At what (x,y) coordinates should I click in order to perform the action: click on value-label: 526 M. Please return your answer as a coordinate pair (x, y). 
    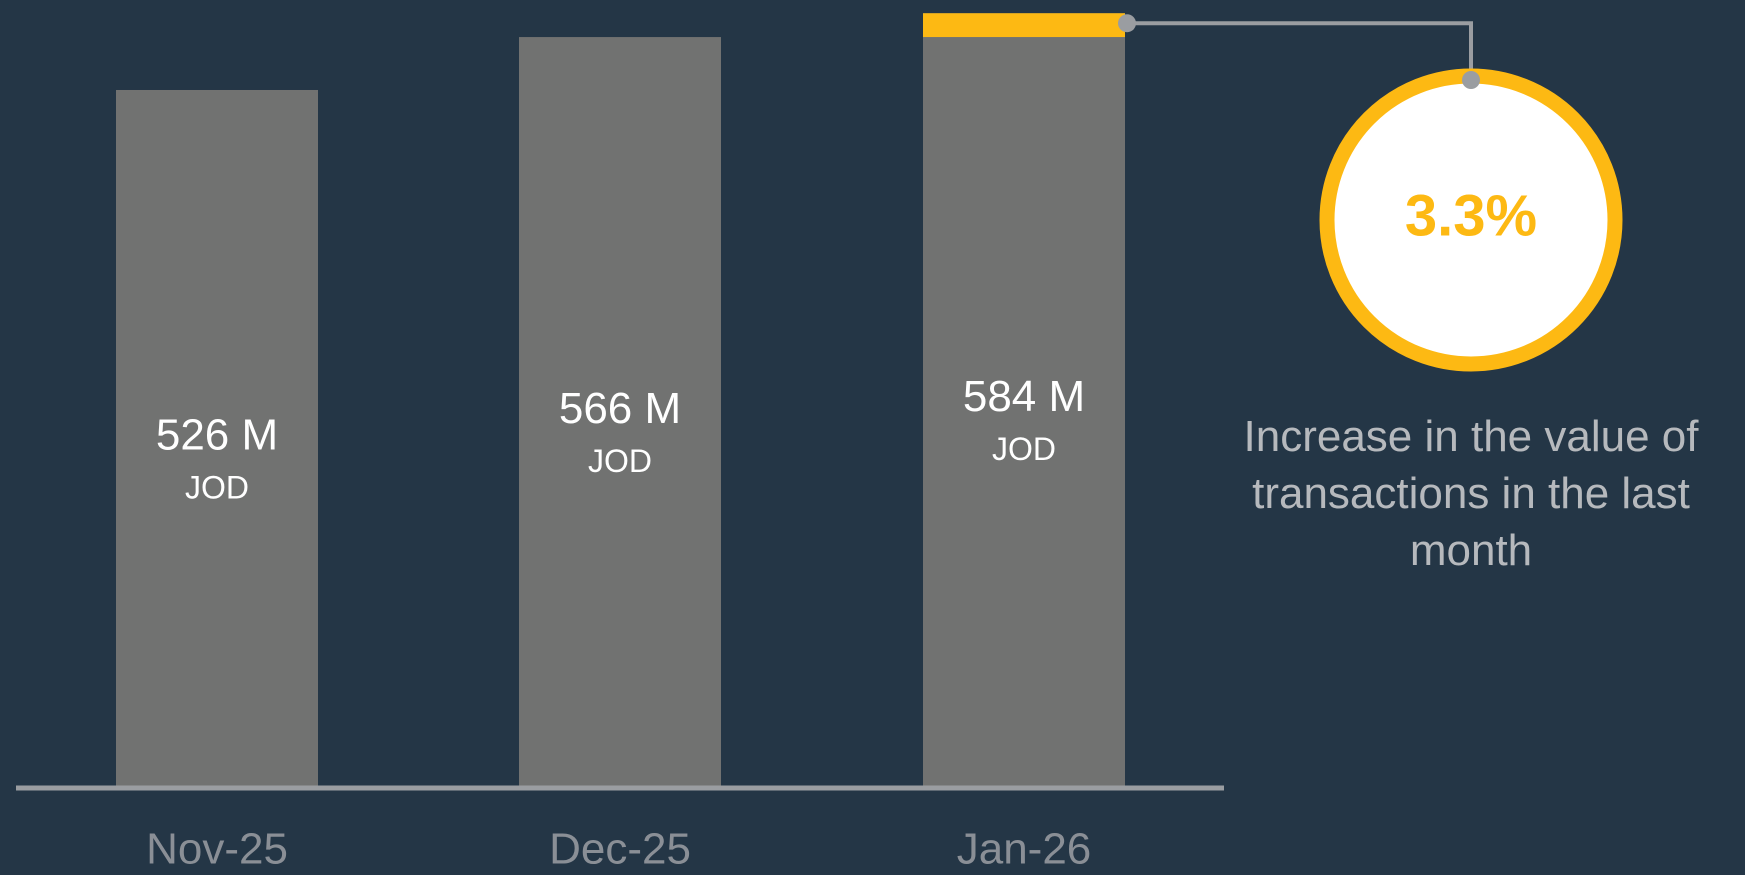
    Looking at the image, I should click on (217, 435).